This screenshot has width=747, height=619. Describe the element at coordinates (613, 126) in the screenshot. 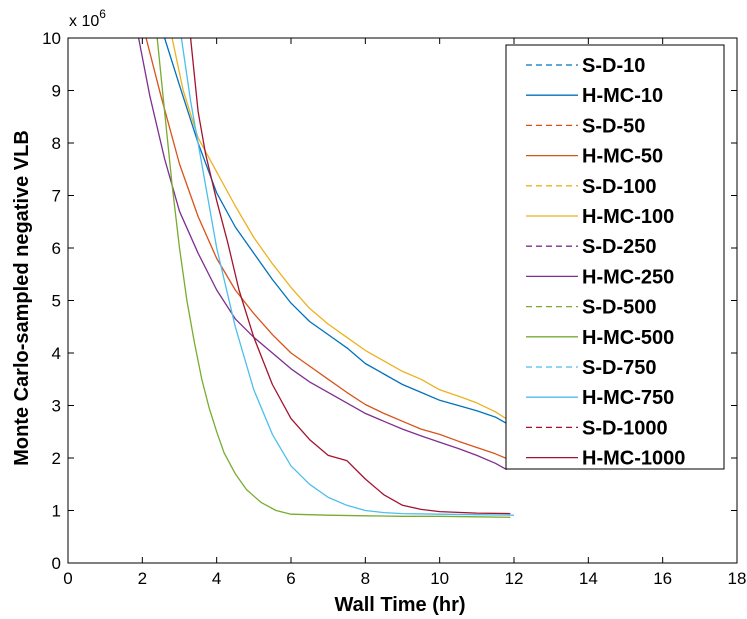

I see `legend-label: S-D-50` at that location.